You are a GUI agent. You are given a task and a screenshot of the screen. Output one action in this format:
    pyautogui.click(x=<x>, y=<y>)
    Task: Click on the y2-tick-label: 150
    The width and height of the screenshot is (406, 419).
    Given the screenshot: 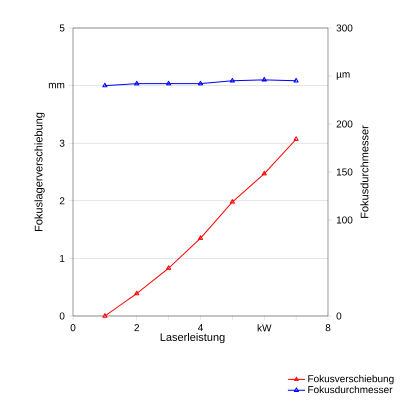 What is the action you would take?
    pyautogui.click(x=344, y=172)
    